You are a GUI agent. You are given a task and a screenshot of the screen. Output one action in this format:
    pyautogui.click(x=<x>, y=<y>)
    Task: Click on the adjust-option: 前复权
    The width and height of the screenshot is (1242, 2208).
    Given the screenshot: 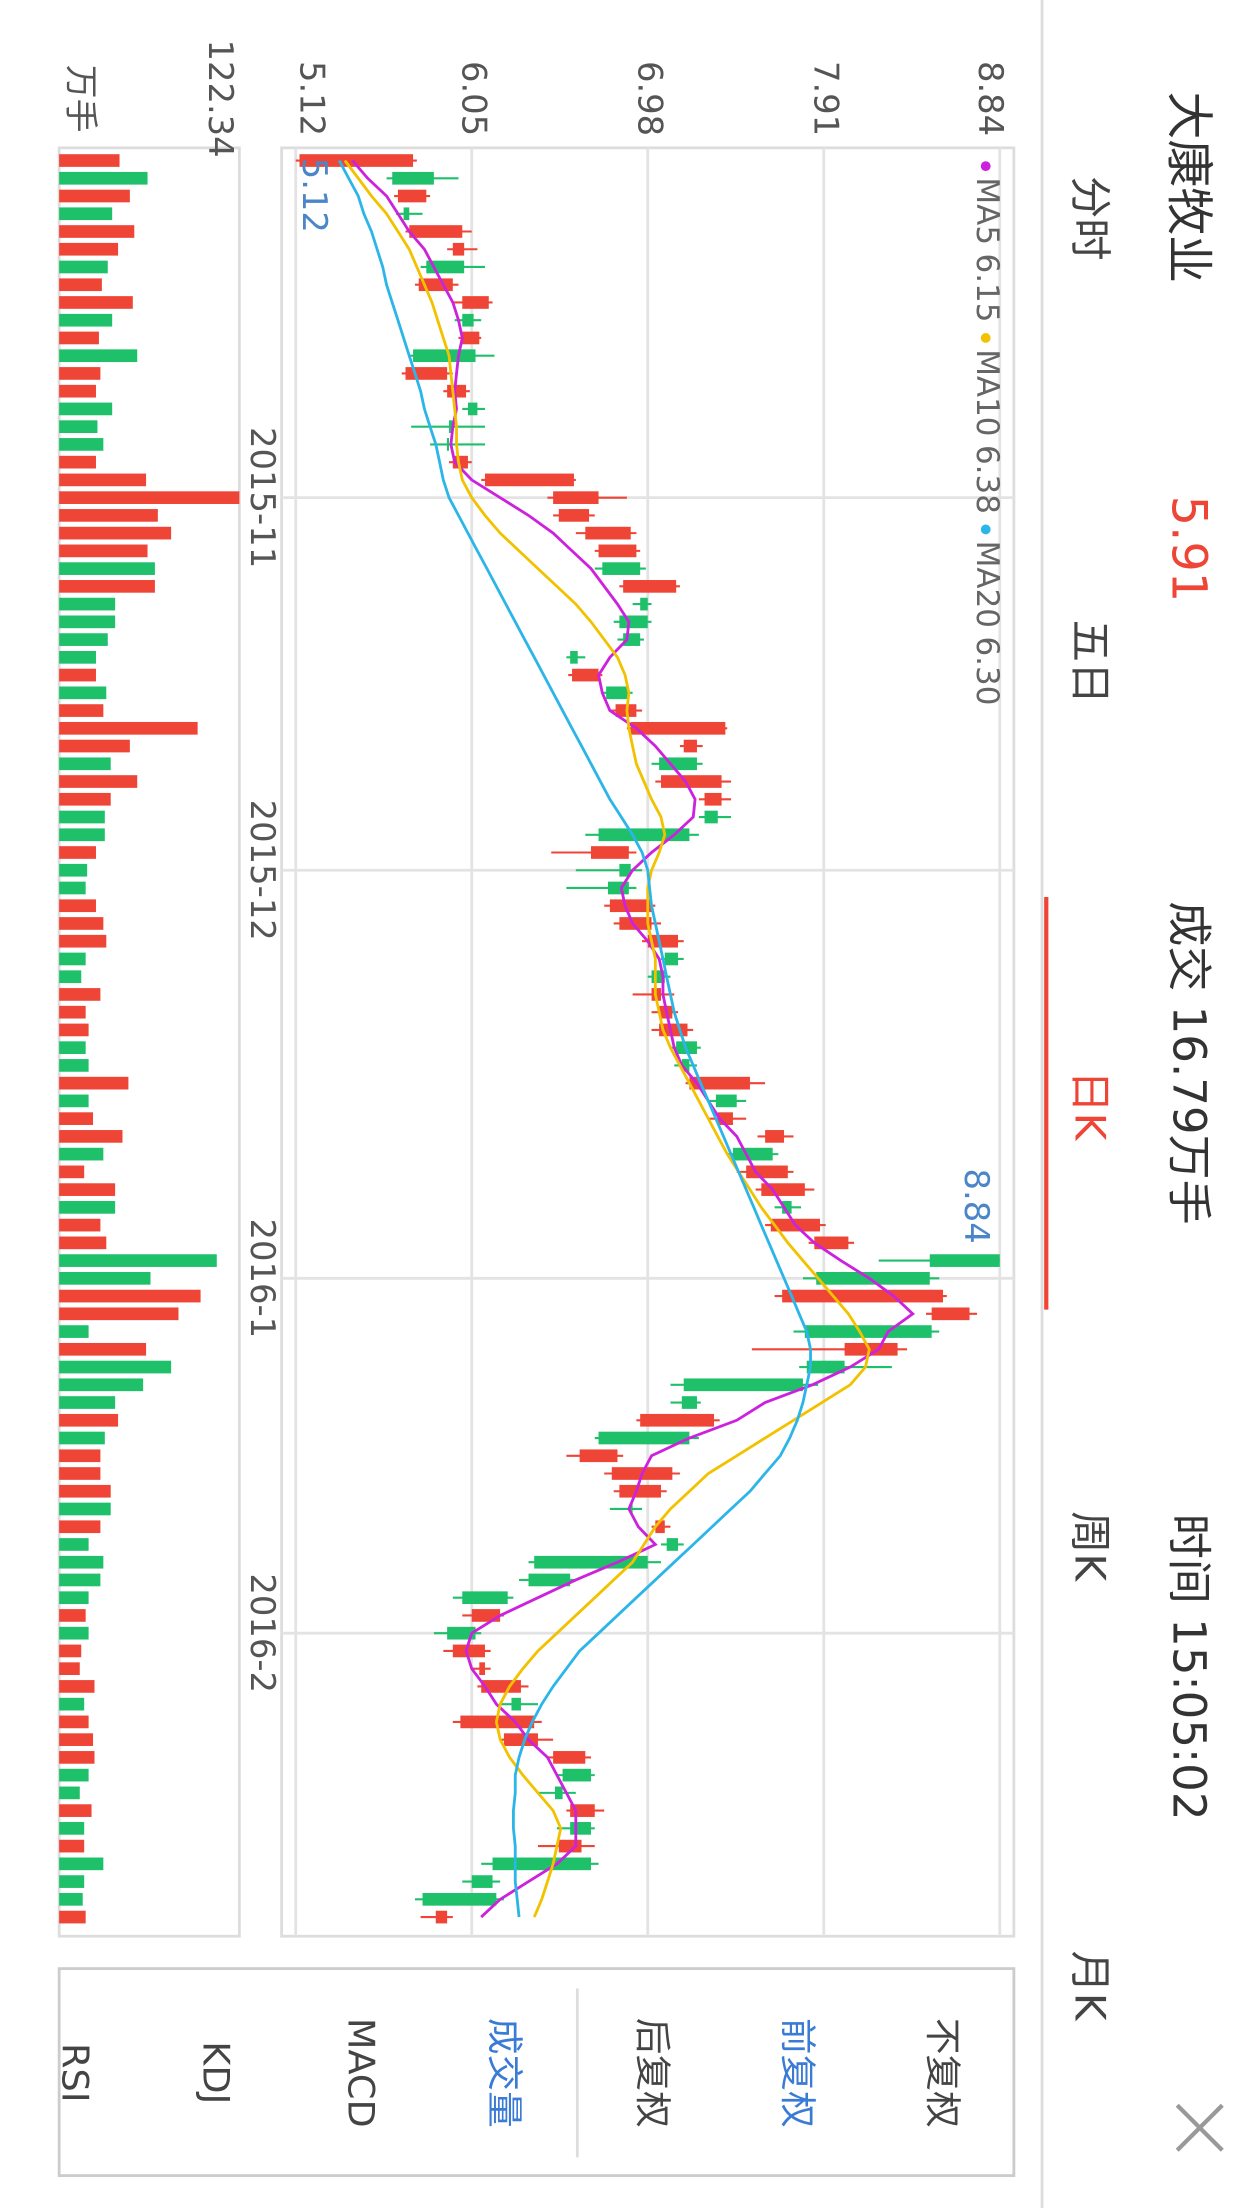 What is the action you would take?
    pyautogui.click(x=797, y=2073)
    